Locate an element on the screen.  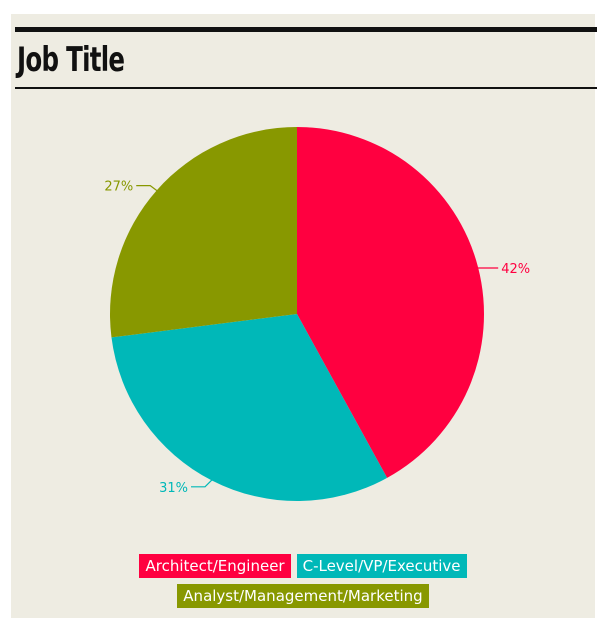
legend-item-analyst-management-marketing: Analyst/Management/Marketing is located at coordinates (303, 596).